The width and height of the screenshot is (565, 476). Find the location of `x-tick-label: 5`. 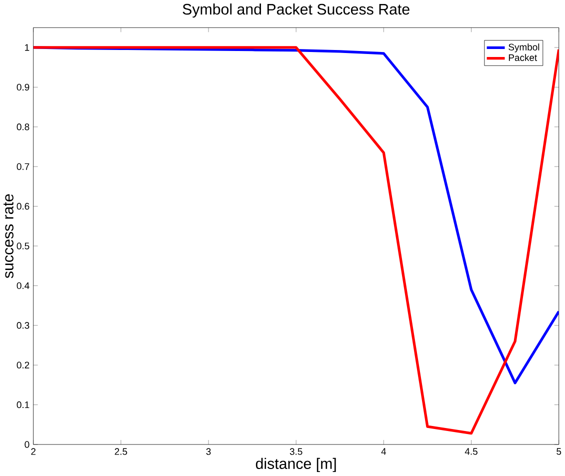

x-tick-label: 5 is located at coordinates (559, 452).